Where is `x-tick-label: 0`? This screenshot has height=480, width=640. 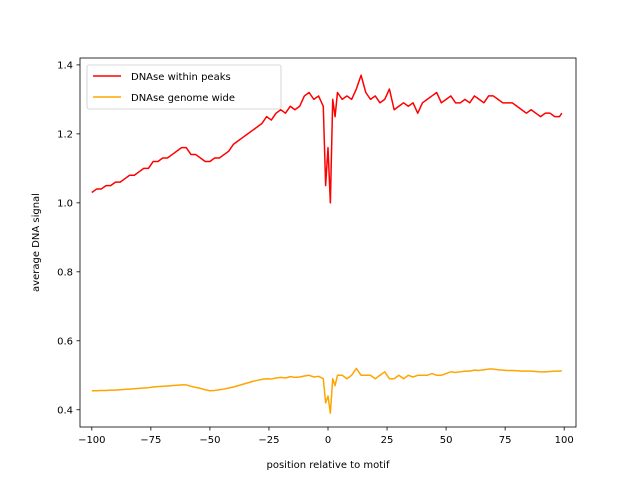 x-tick-label: 0 is located at coordinates (328, 440).